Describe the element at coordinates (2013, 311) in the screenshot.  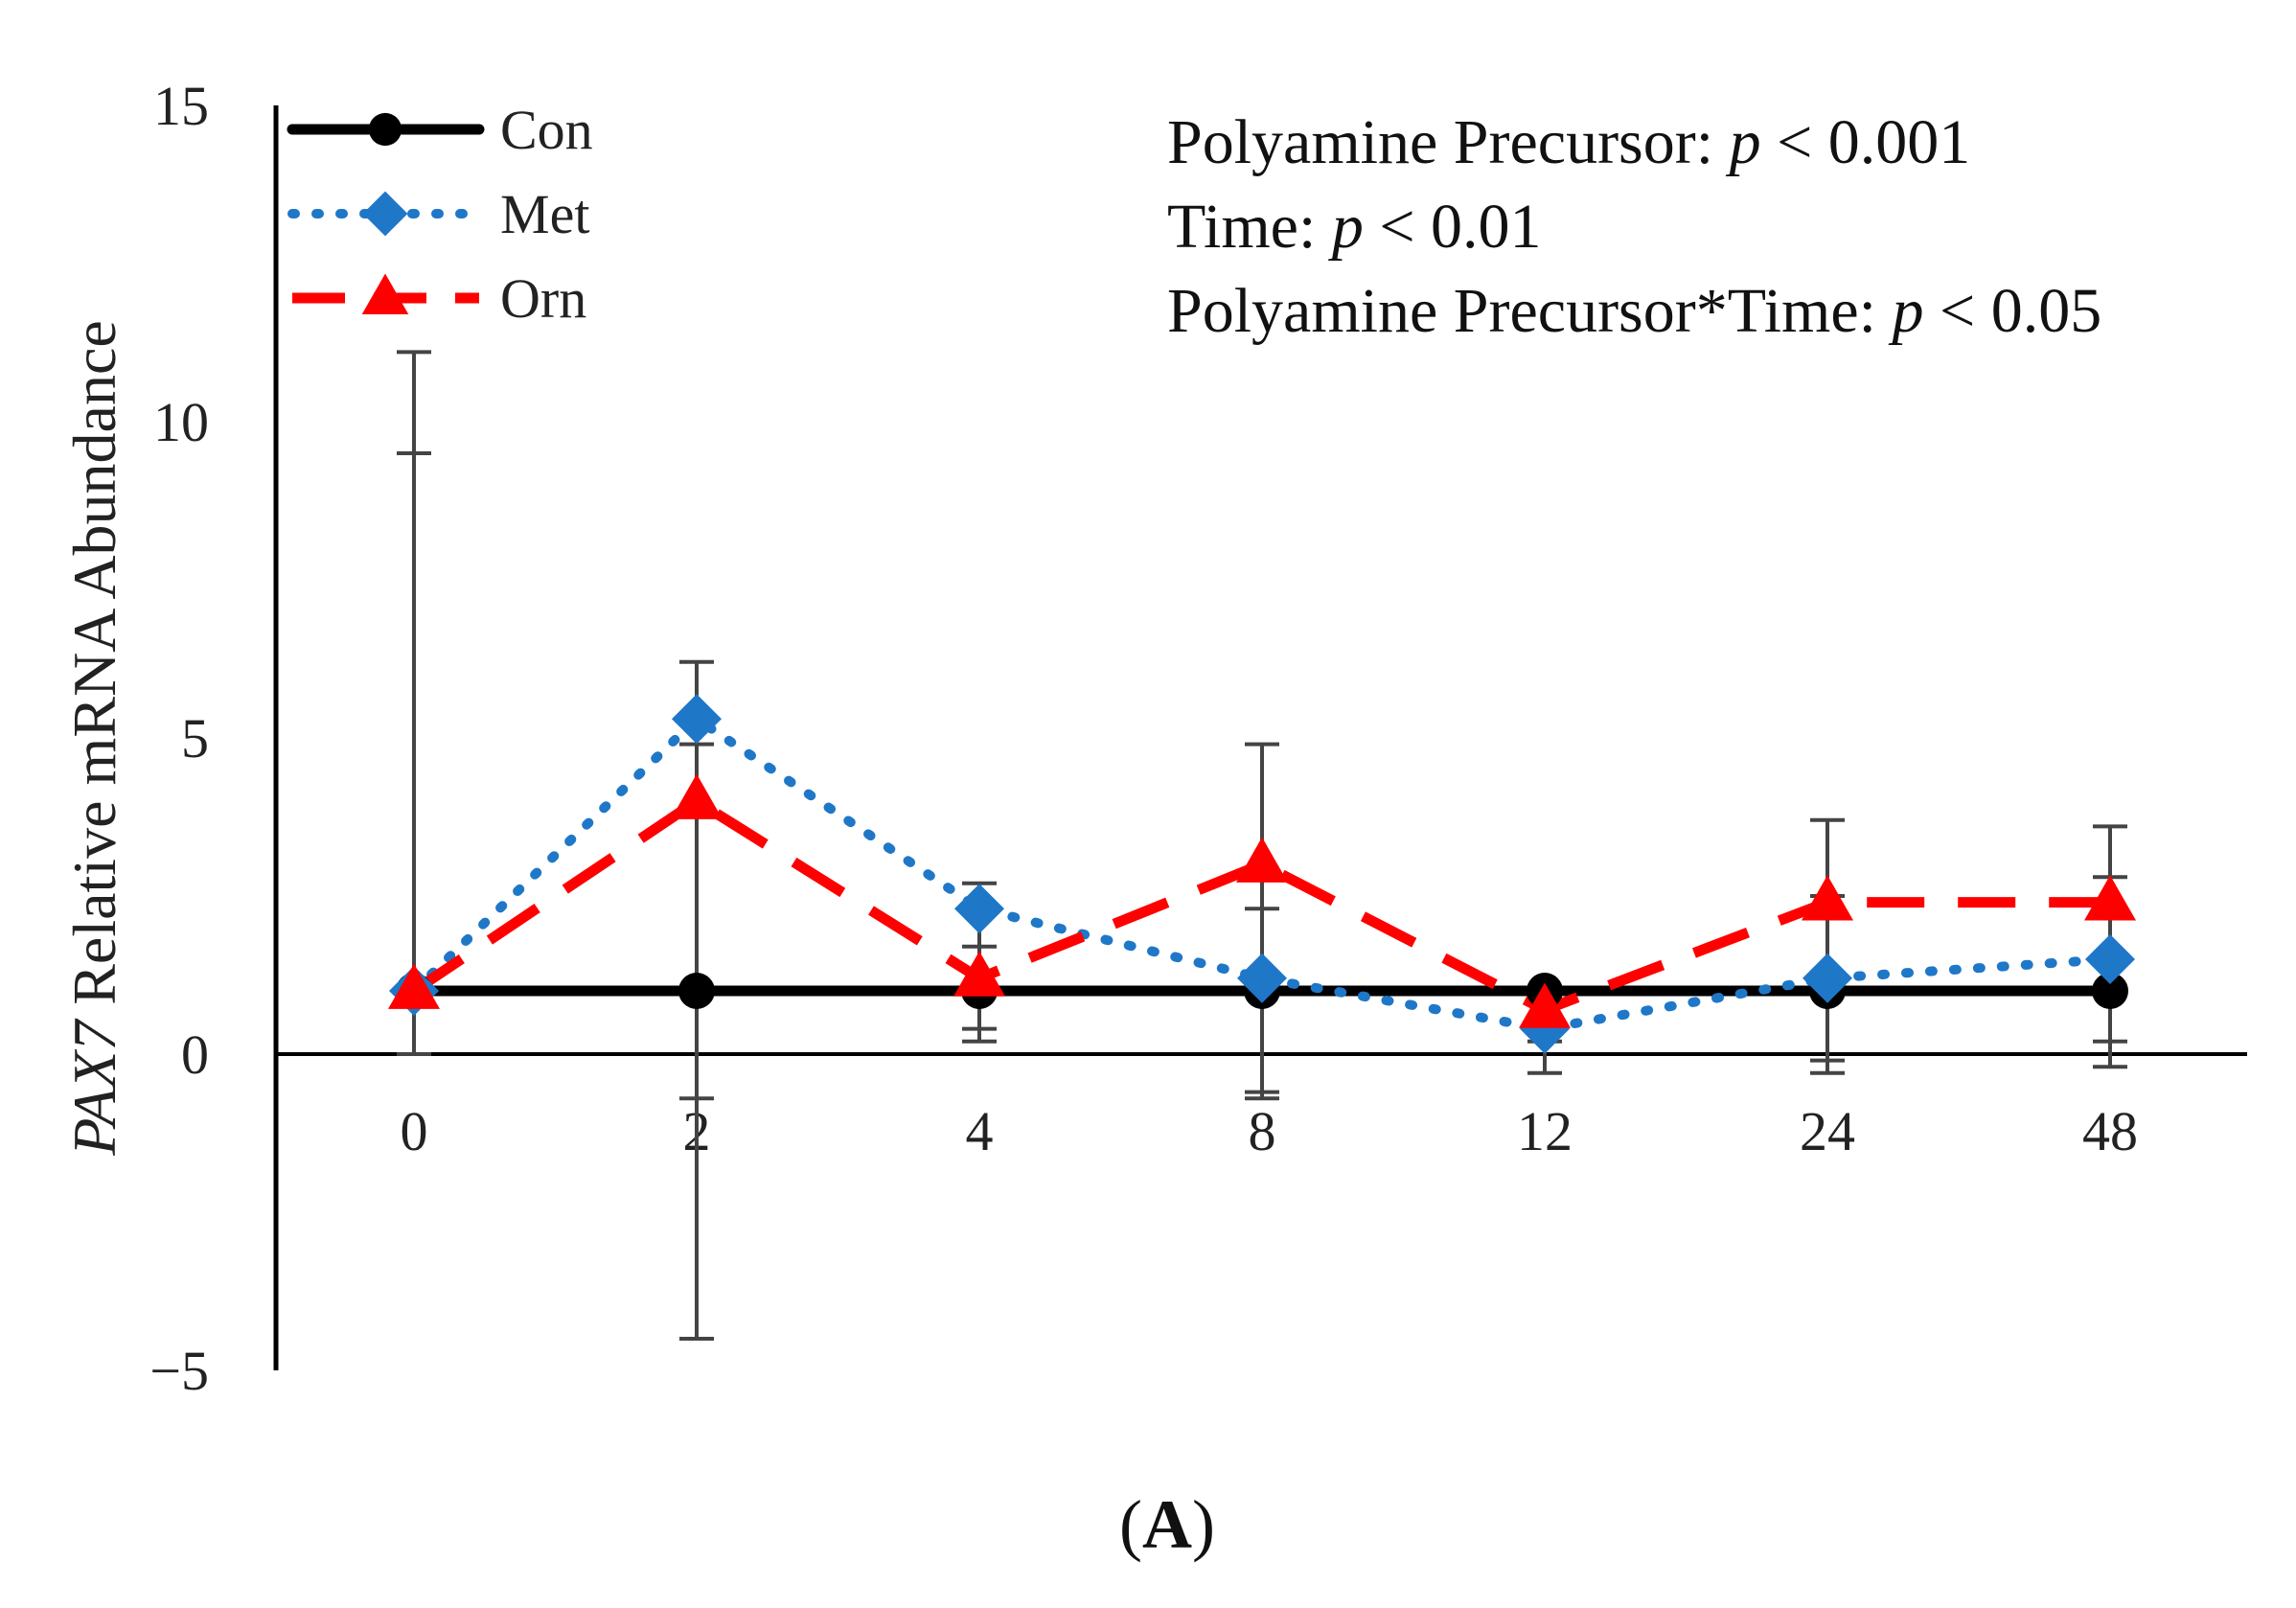
I see `annotation-threshold: < 0.05` at that location.